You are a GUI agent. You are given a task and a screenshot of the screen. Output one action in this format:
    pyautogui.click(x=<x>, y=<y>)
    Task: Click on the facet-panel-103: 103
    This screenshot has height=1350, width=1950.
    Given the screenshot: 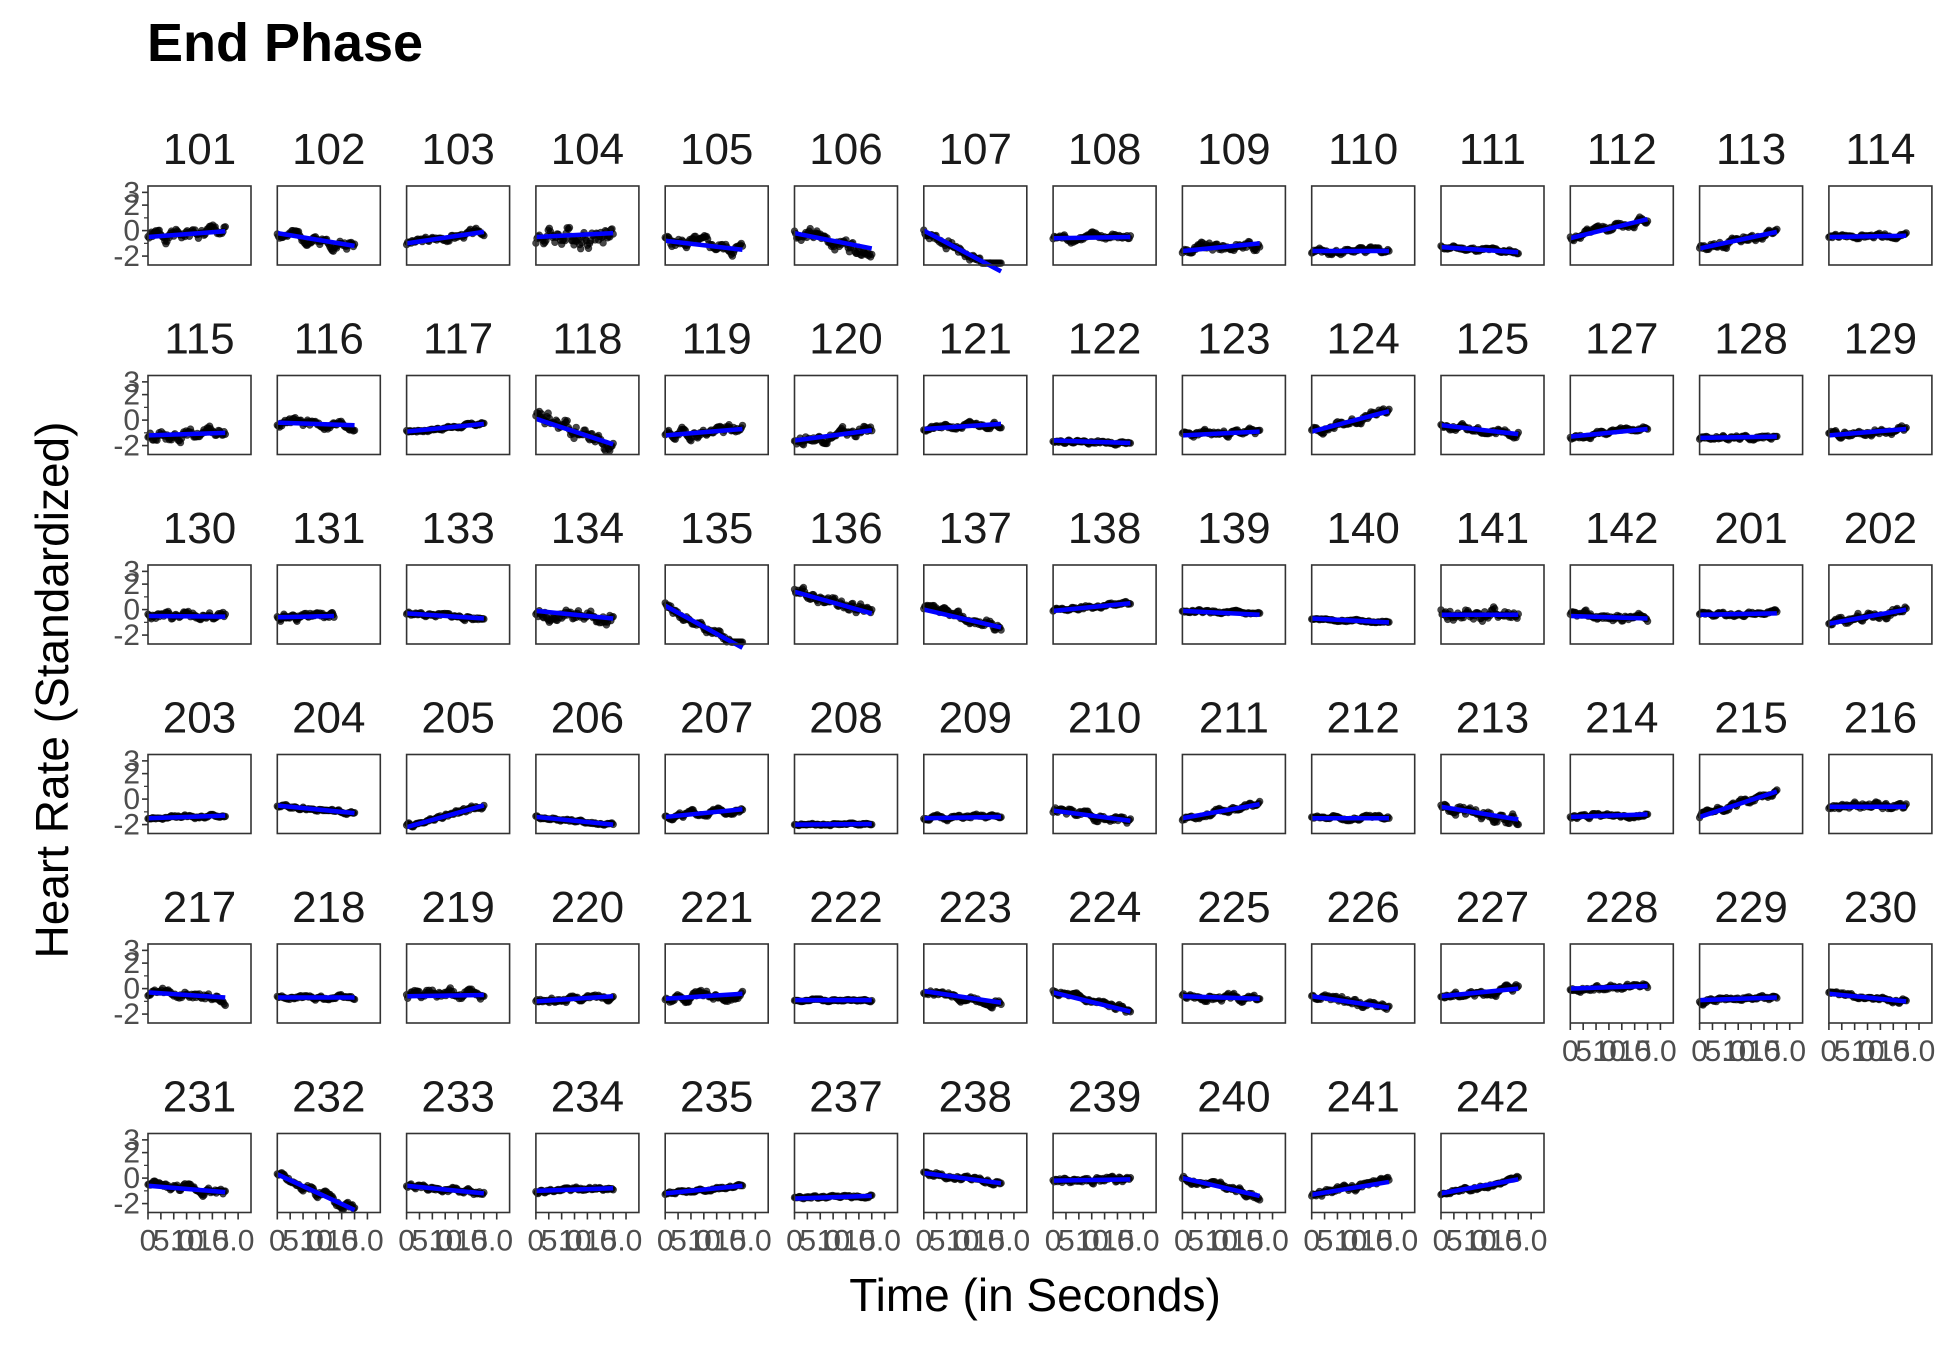 What is the action you would take?
    pyautogui.click(x=456, y=195)
    